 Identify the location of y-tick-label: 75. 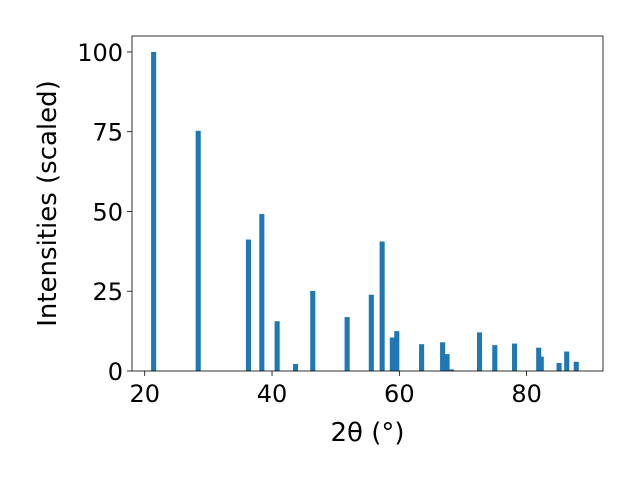
(107, 133).